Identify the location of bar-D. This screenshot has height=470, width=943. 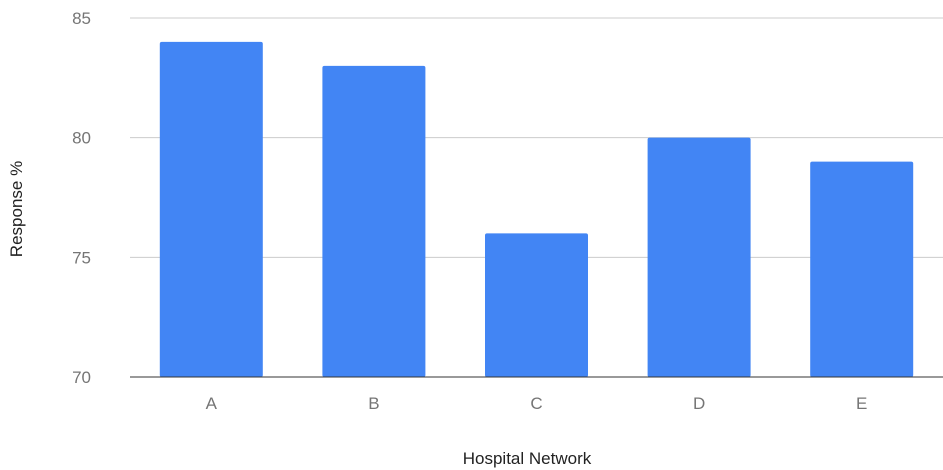
(699, 257).